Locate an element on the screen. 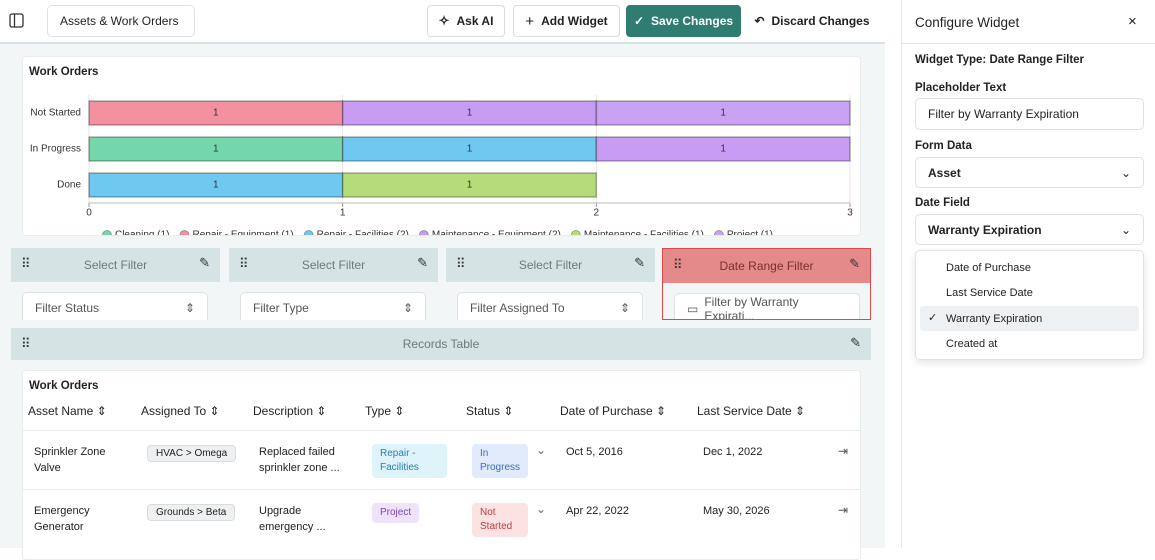 The height and width of the screenshot is (560, 1155). option-label: Warranty Expiration is located at coordinates (994, 318).